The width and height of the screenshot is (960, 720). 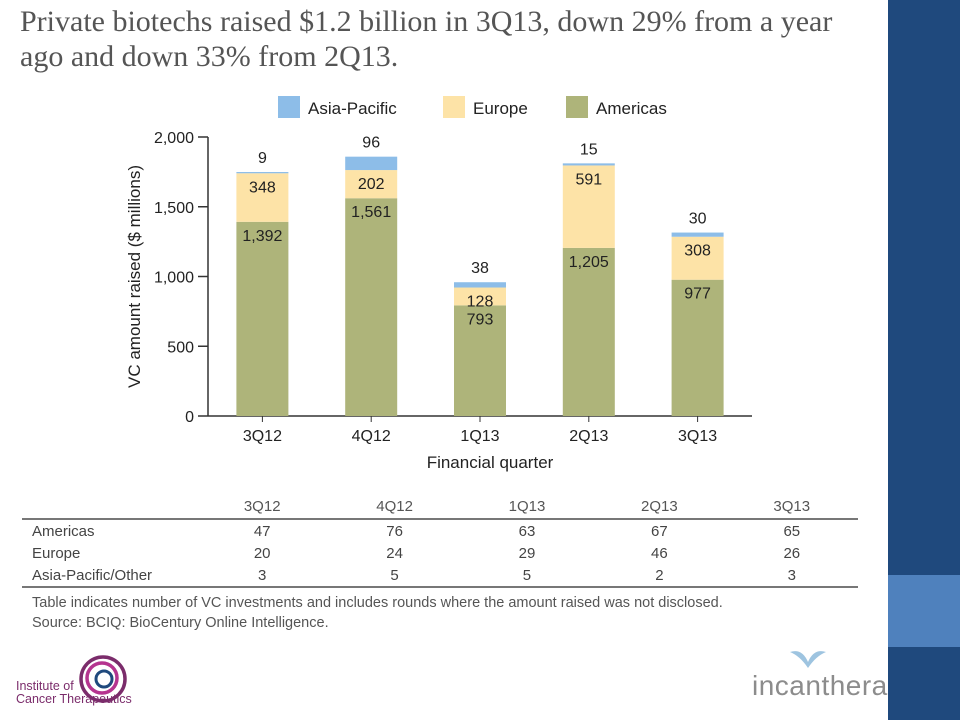 I want to click on x-tick-label: 3Q13, so click(x=697, y=436).